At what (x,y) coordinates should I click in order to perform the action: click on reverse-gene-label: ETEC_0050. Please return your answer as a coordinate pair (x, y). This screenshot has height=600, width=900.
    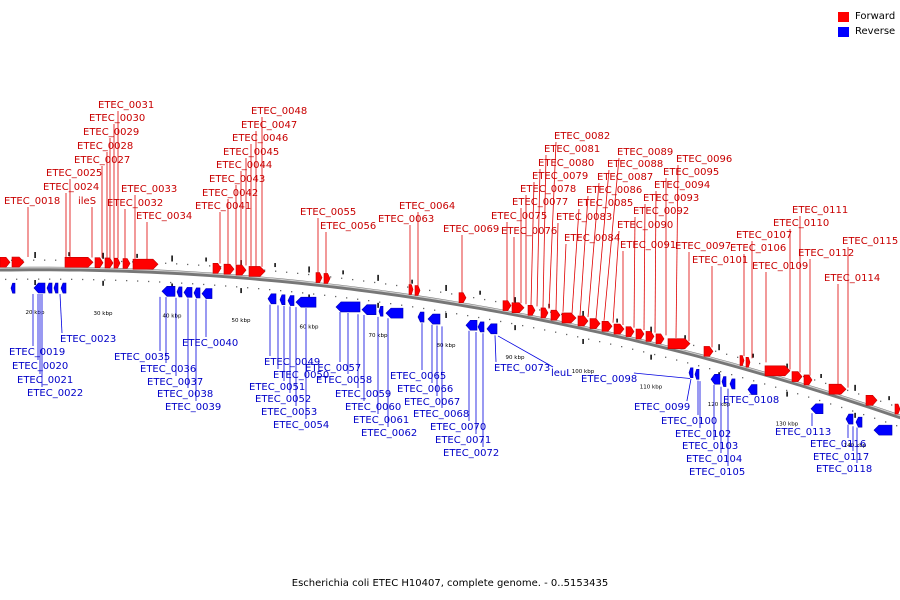
    Looking at the image, I should click on (301, 375).